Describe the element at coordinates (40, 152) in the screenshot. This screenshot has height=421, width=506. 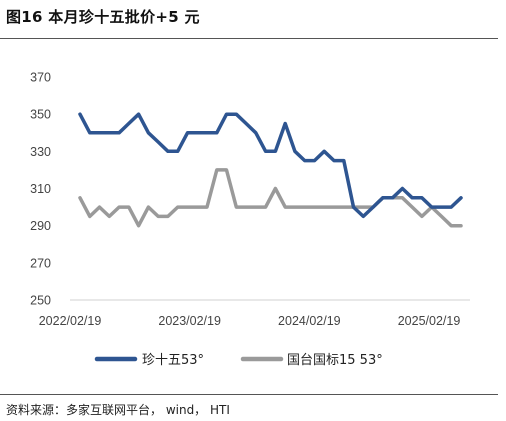
I see `y-tick-label: 330` at that location.